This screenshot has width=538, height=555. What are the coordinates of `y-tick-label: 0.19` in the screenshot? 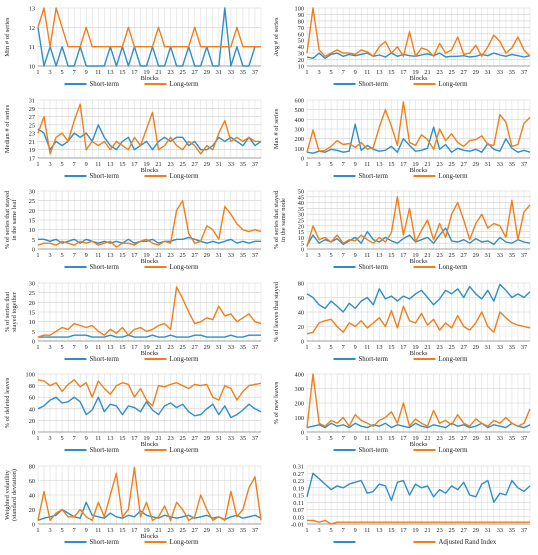 It's located at (298, 488).